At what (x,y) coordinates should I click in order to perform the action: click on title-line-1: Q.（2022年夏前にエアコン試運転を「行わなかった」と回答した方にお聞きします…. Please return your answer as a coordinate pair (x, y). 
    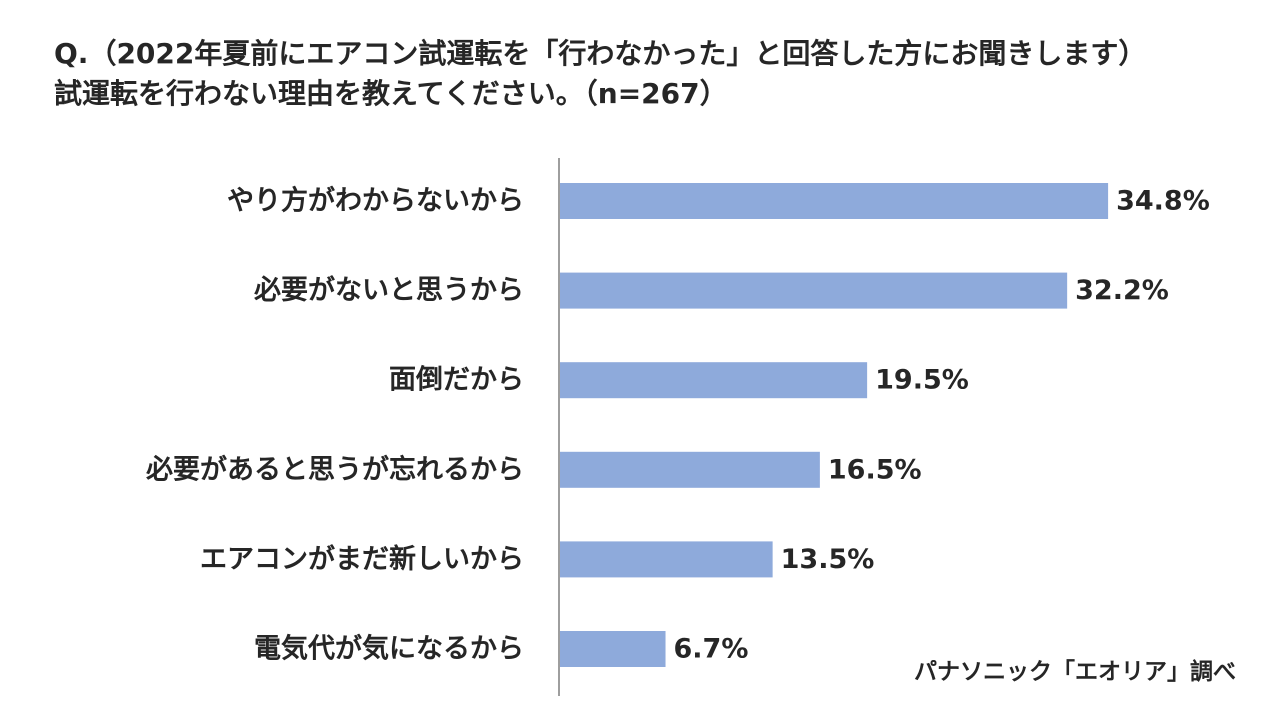
    Looking at the image, I should click on (600, 53).